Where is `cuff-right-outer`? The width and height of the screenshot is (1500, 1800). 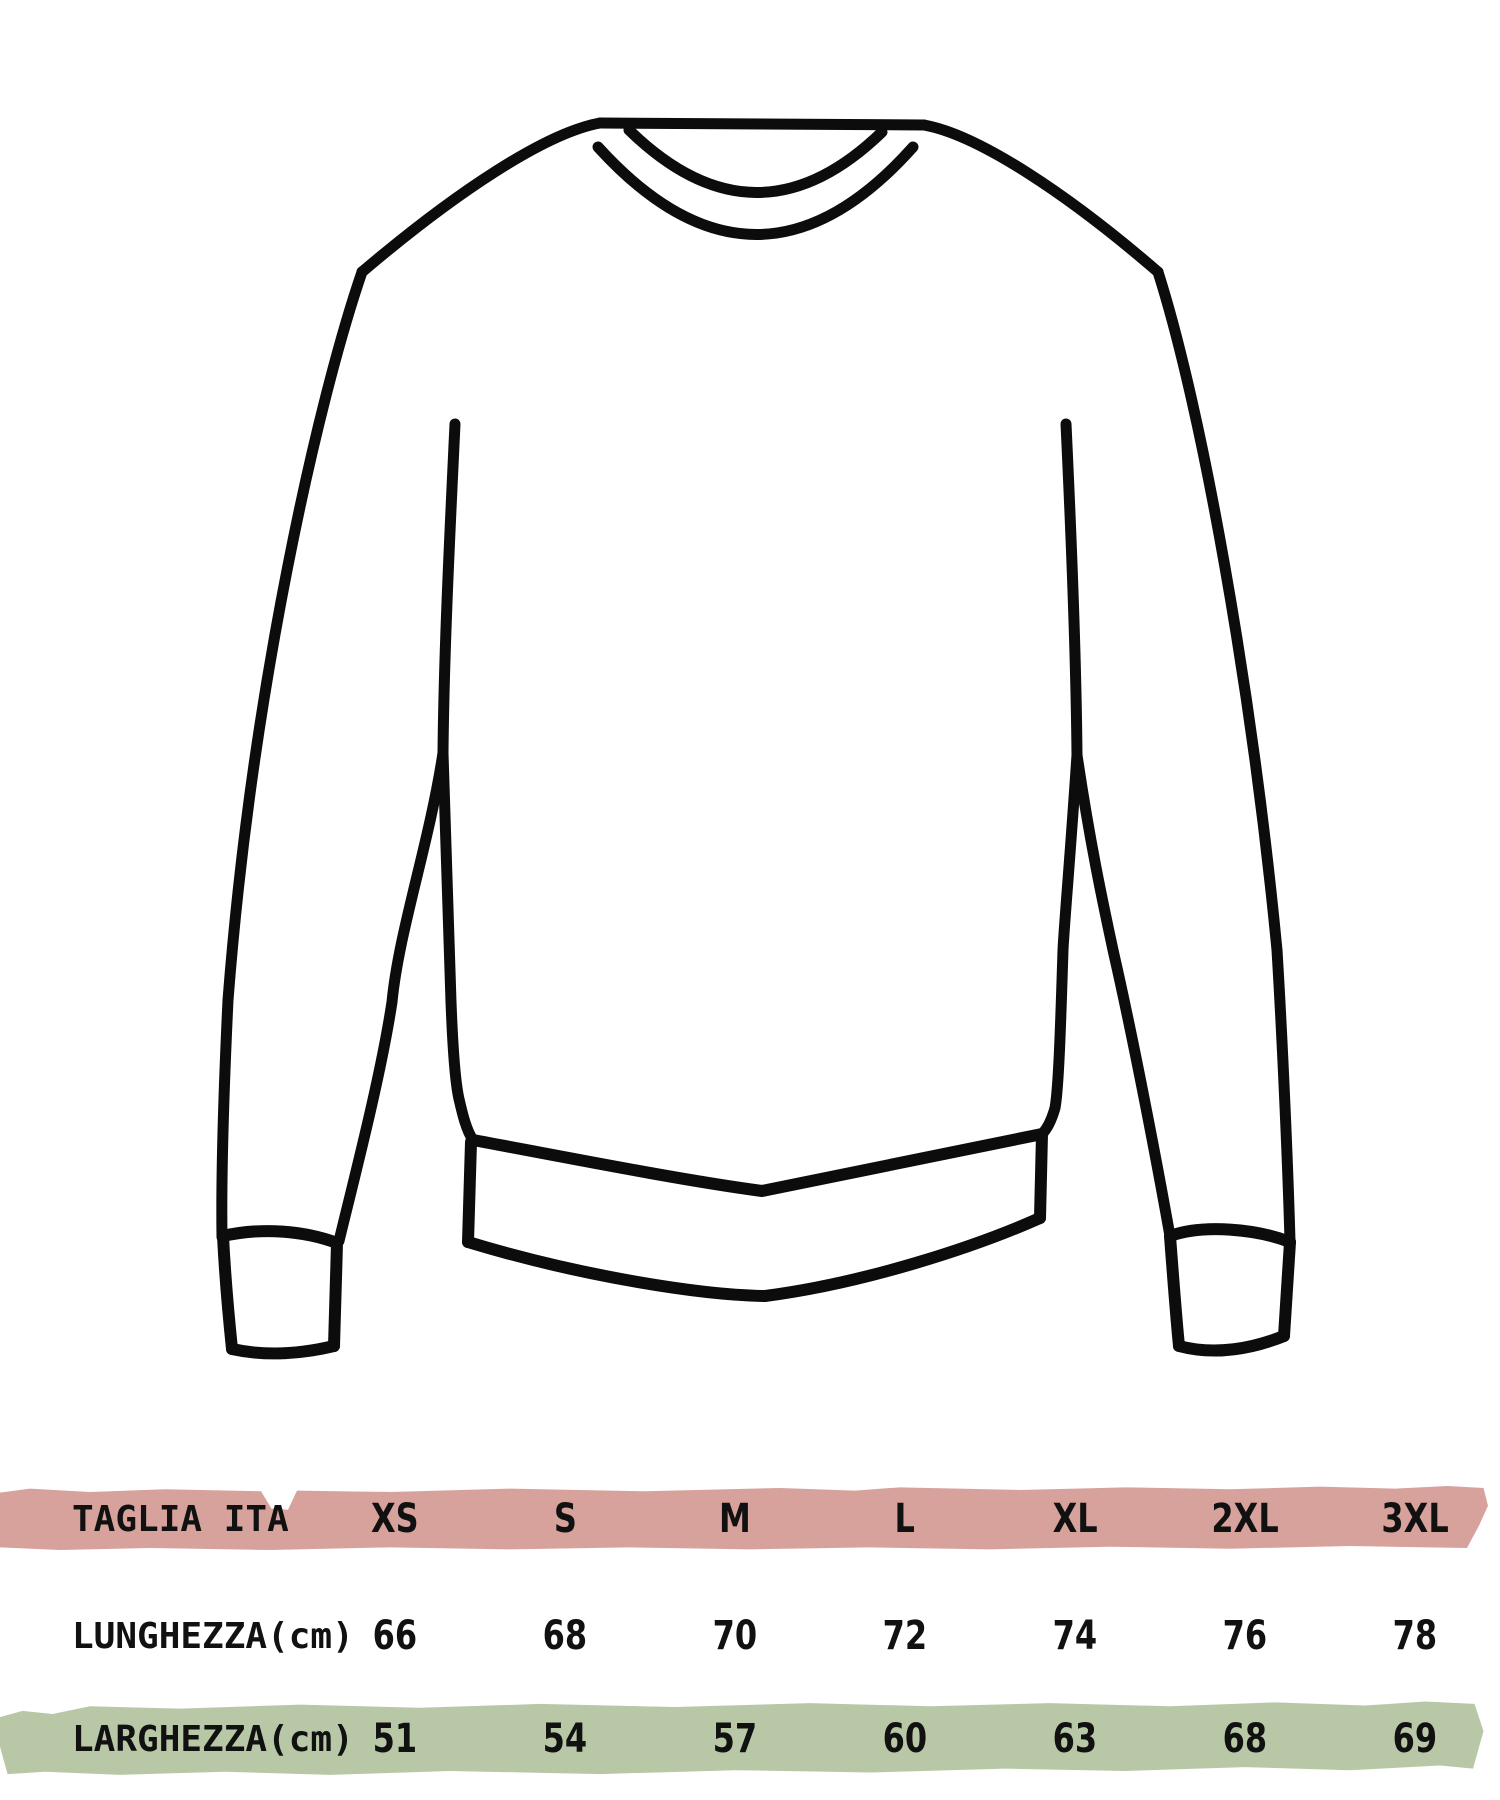 cuff-right-outer is located at coordinates (1287, 1289).